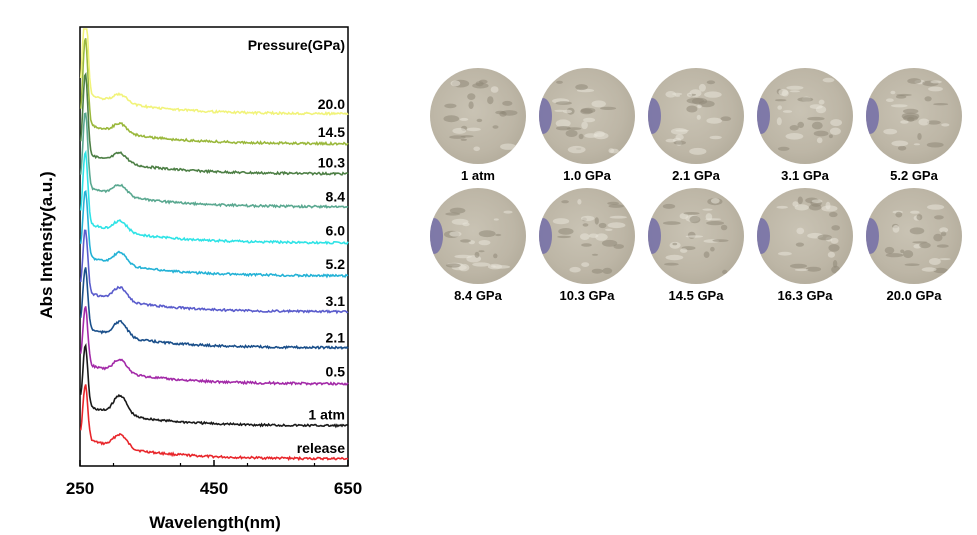 This screenshot has height=535, width=977. Describe the element at coordinates (805, 295) in the screenshot. I see `photo-label: 16.3 GPa` at that location.